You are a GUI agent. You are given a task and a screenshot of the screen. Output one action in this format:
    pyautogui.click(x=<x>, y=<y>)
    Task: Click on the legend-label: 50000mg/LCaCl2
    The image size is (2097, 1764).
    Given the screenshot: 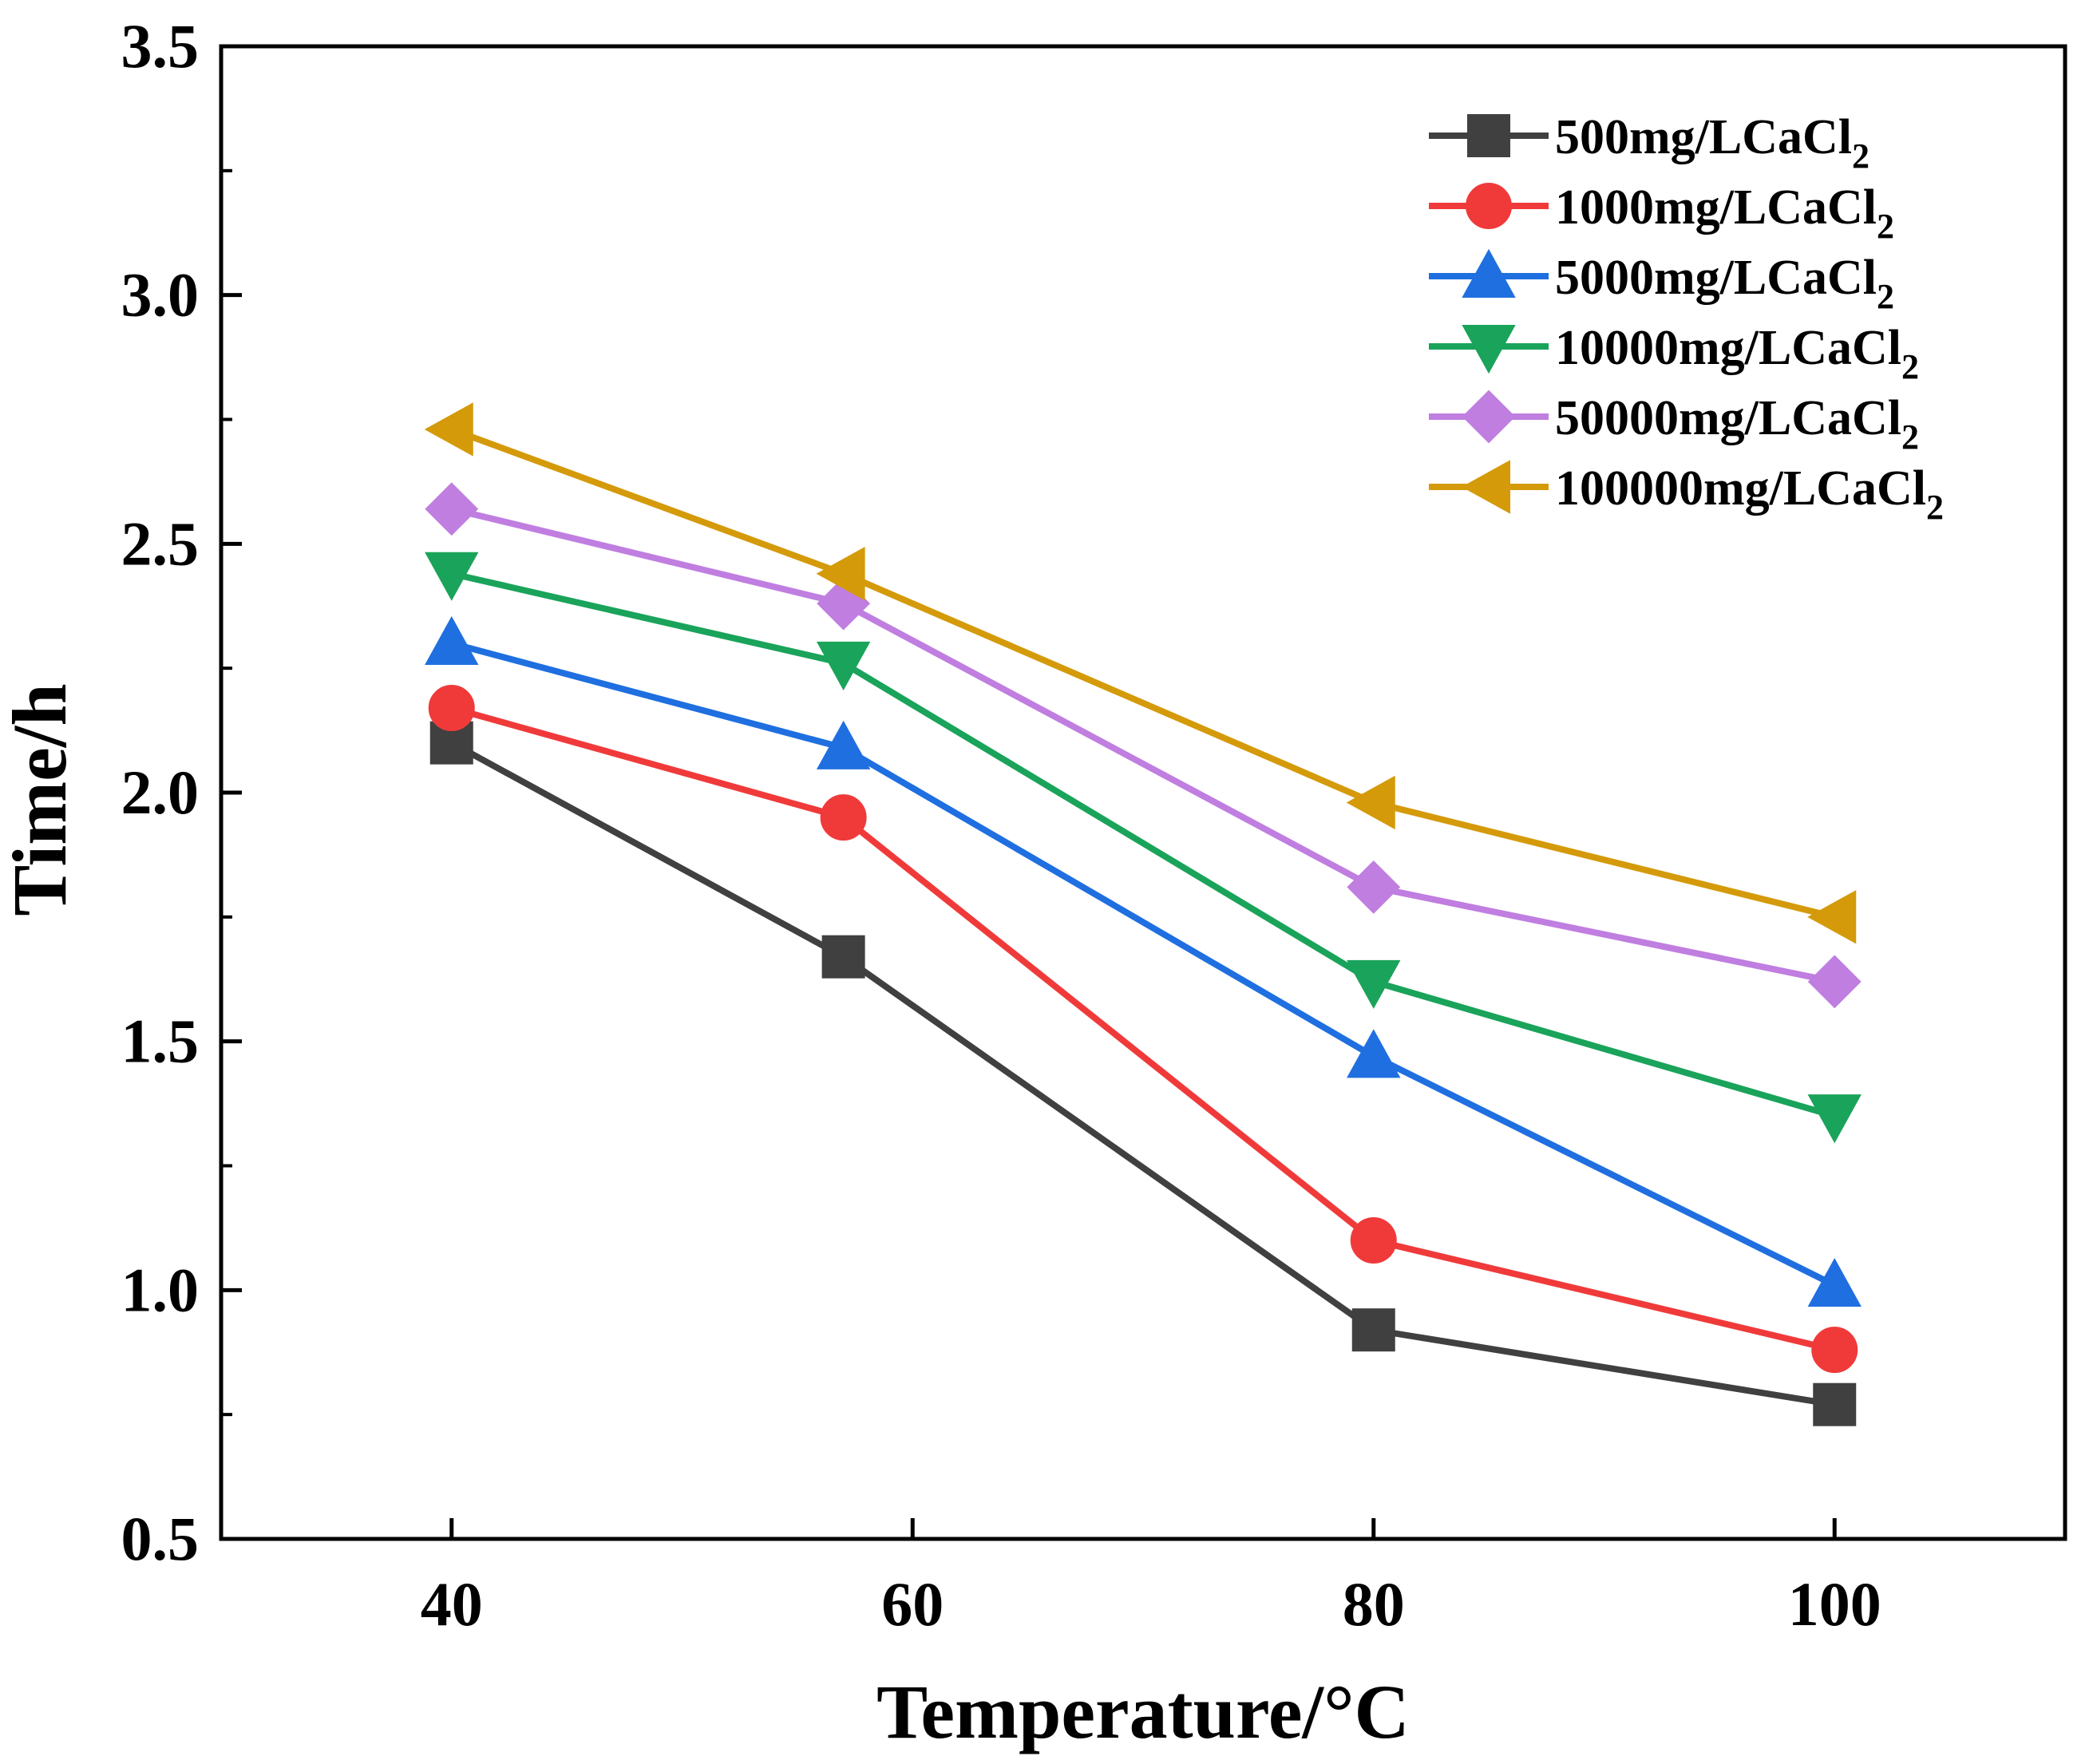 What is the action you would take?
    pyautogui.click(x=1737, y=424)
    